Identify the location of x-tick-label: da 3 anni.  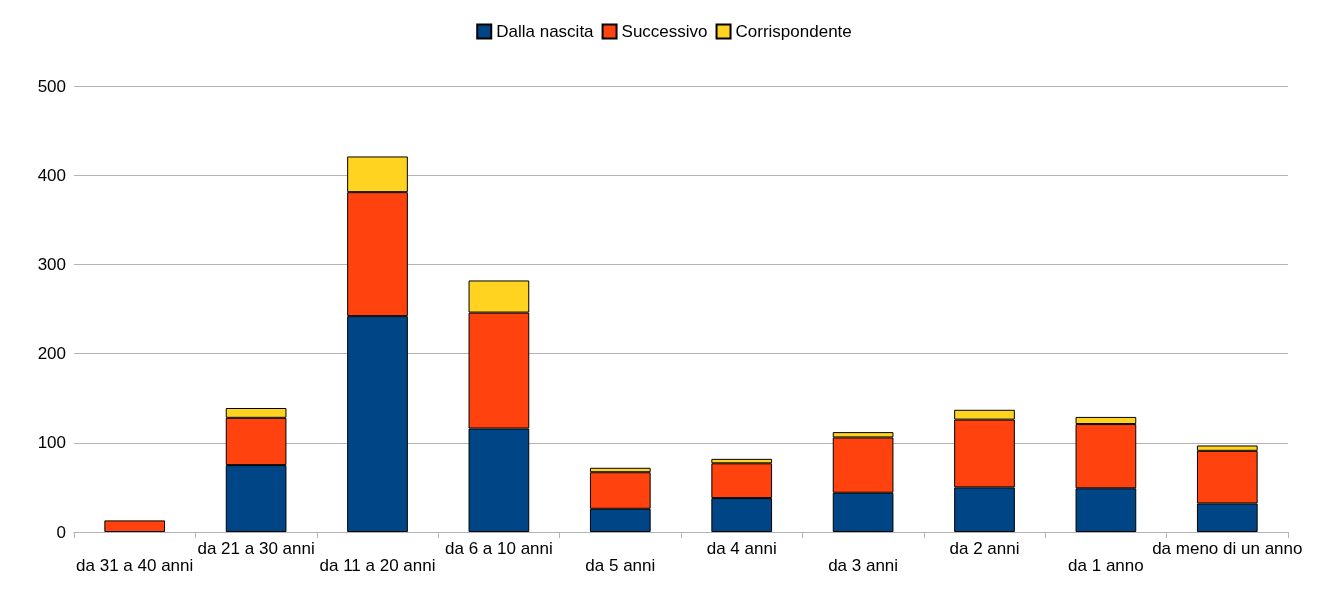
(863, 565).